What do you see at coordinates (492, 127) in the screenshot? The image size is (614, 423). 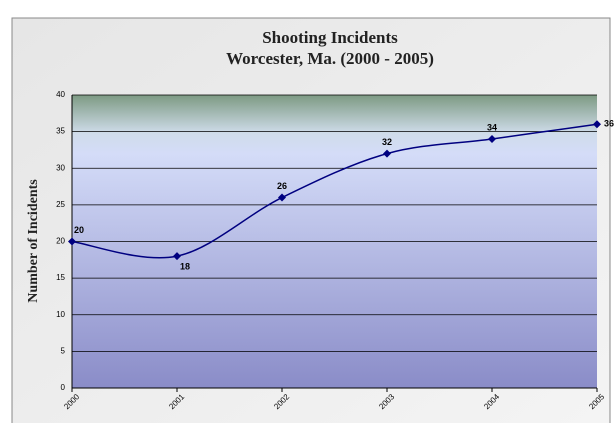 I see `data-label: 34` at bounding box center [492, 127].